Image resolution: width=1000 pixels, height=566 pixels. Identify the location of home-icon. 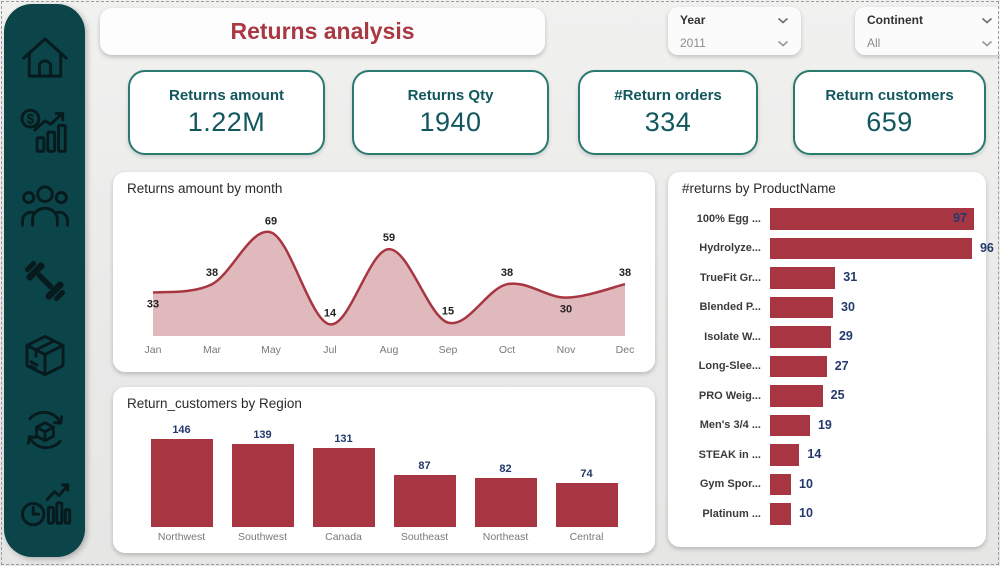
(44, 57).